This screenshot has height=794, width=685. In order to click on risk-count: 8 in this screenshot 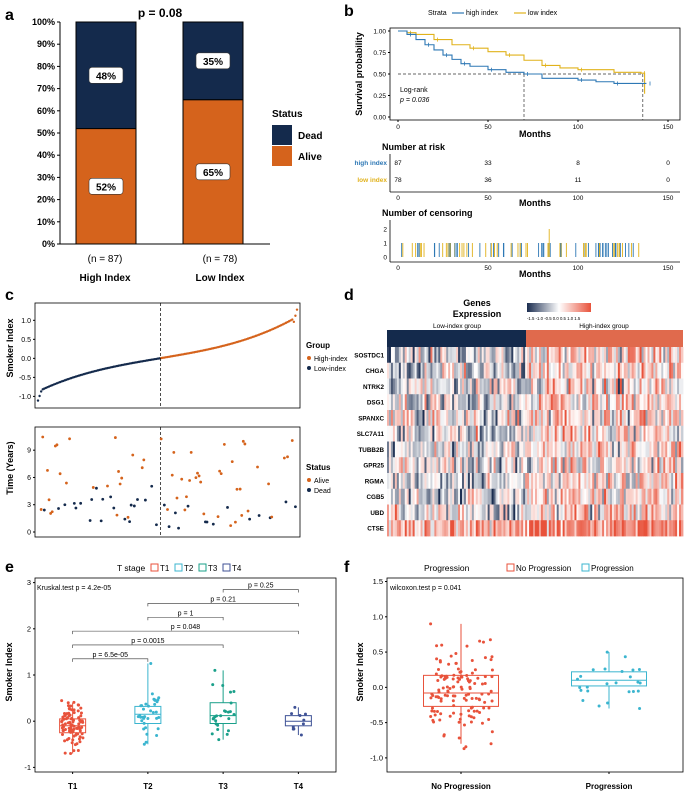, I will do `click(578, 163)`.